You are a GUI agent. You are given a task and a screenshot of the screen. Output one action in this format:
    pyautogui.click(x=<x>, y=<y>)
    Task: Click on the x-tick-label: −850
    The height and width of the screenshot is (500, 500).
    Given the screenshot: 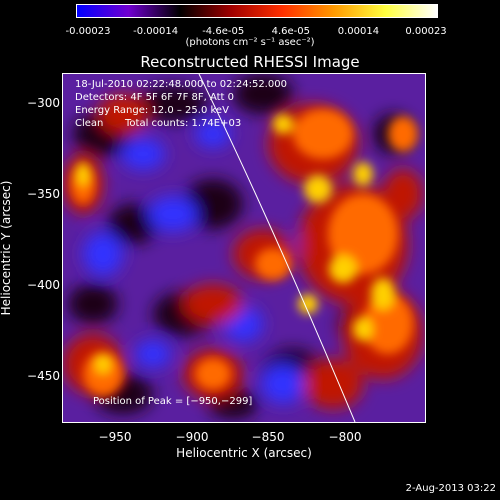 What is the action you would take?
    pyautogui.click(x=268, y=437)
    